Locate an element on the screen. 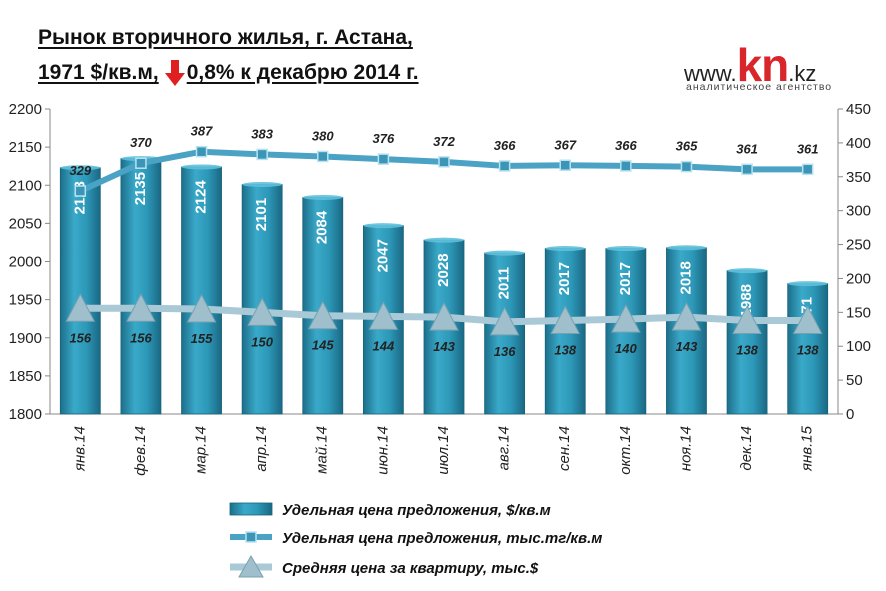 The image size is (886, 591). tenge-price-label: 380 is located at coordinates (323, 135).